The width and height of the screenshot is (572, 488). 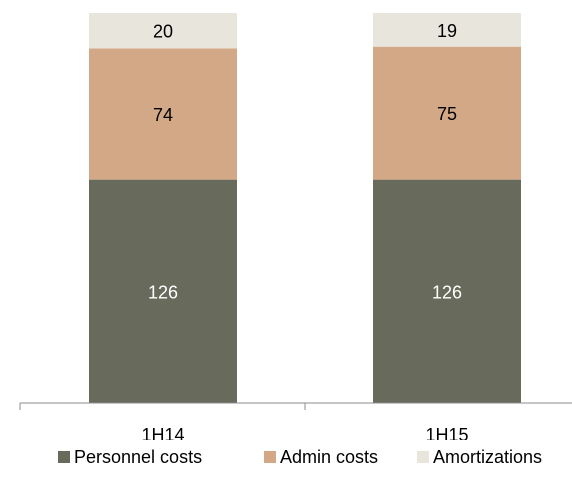 I want to click on bar-segment-1h14-amortizations, so click(x=163, y=31).